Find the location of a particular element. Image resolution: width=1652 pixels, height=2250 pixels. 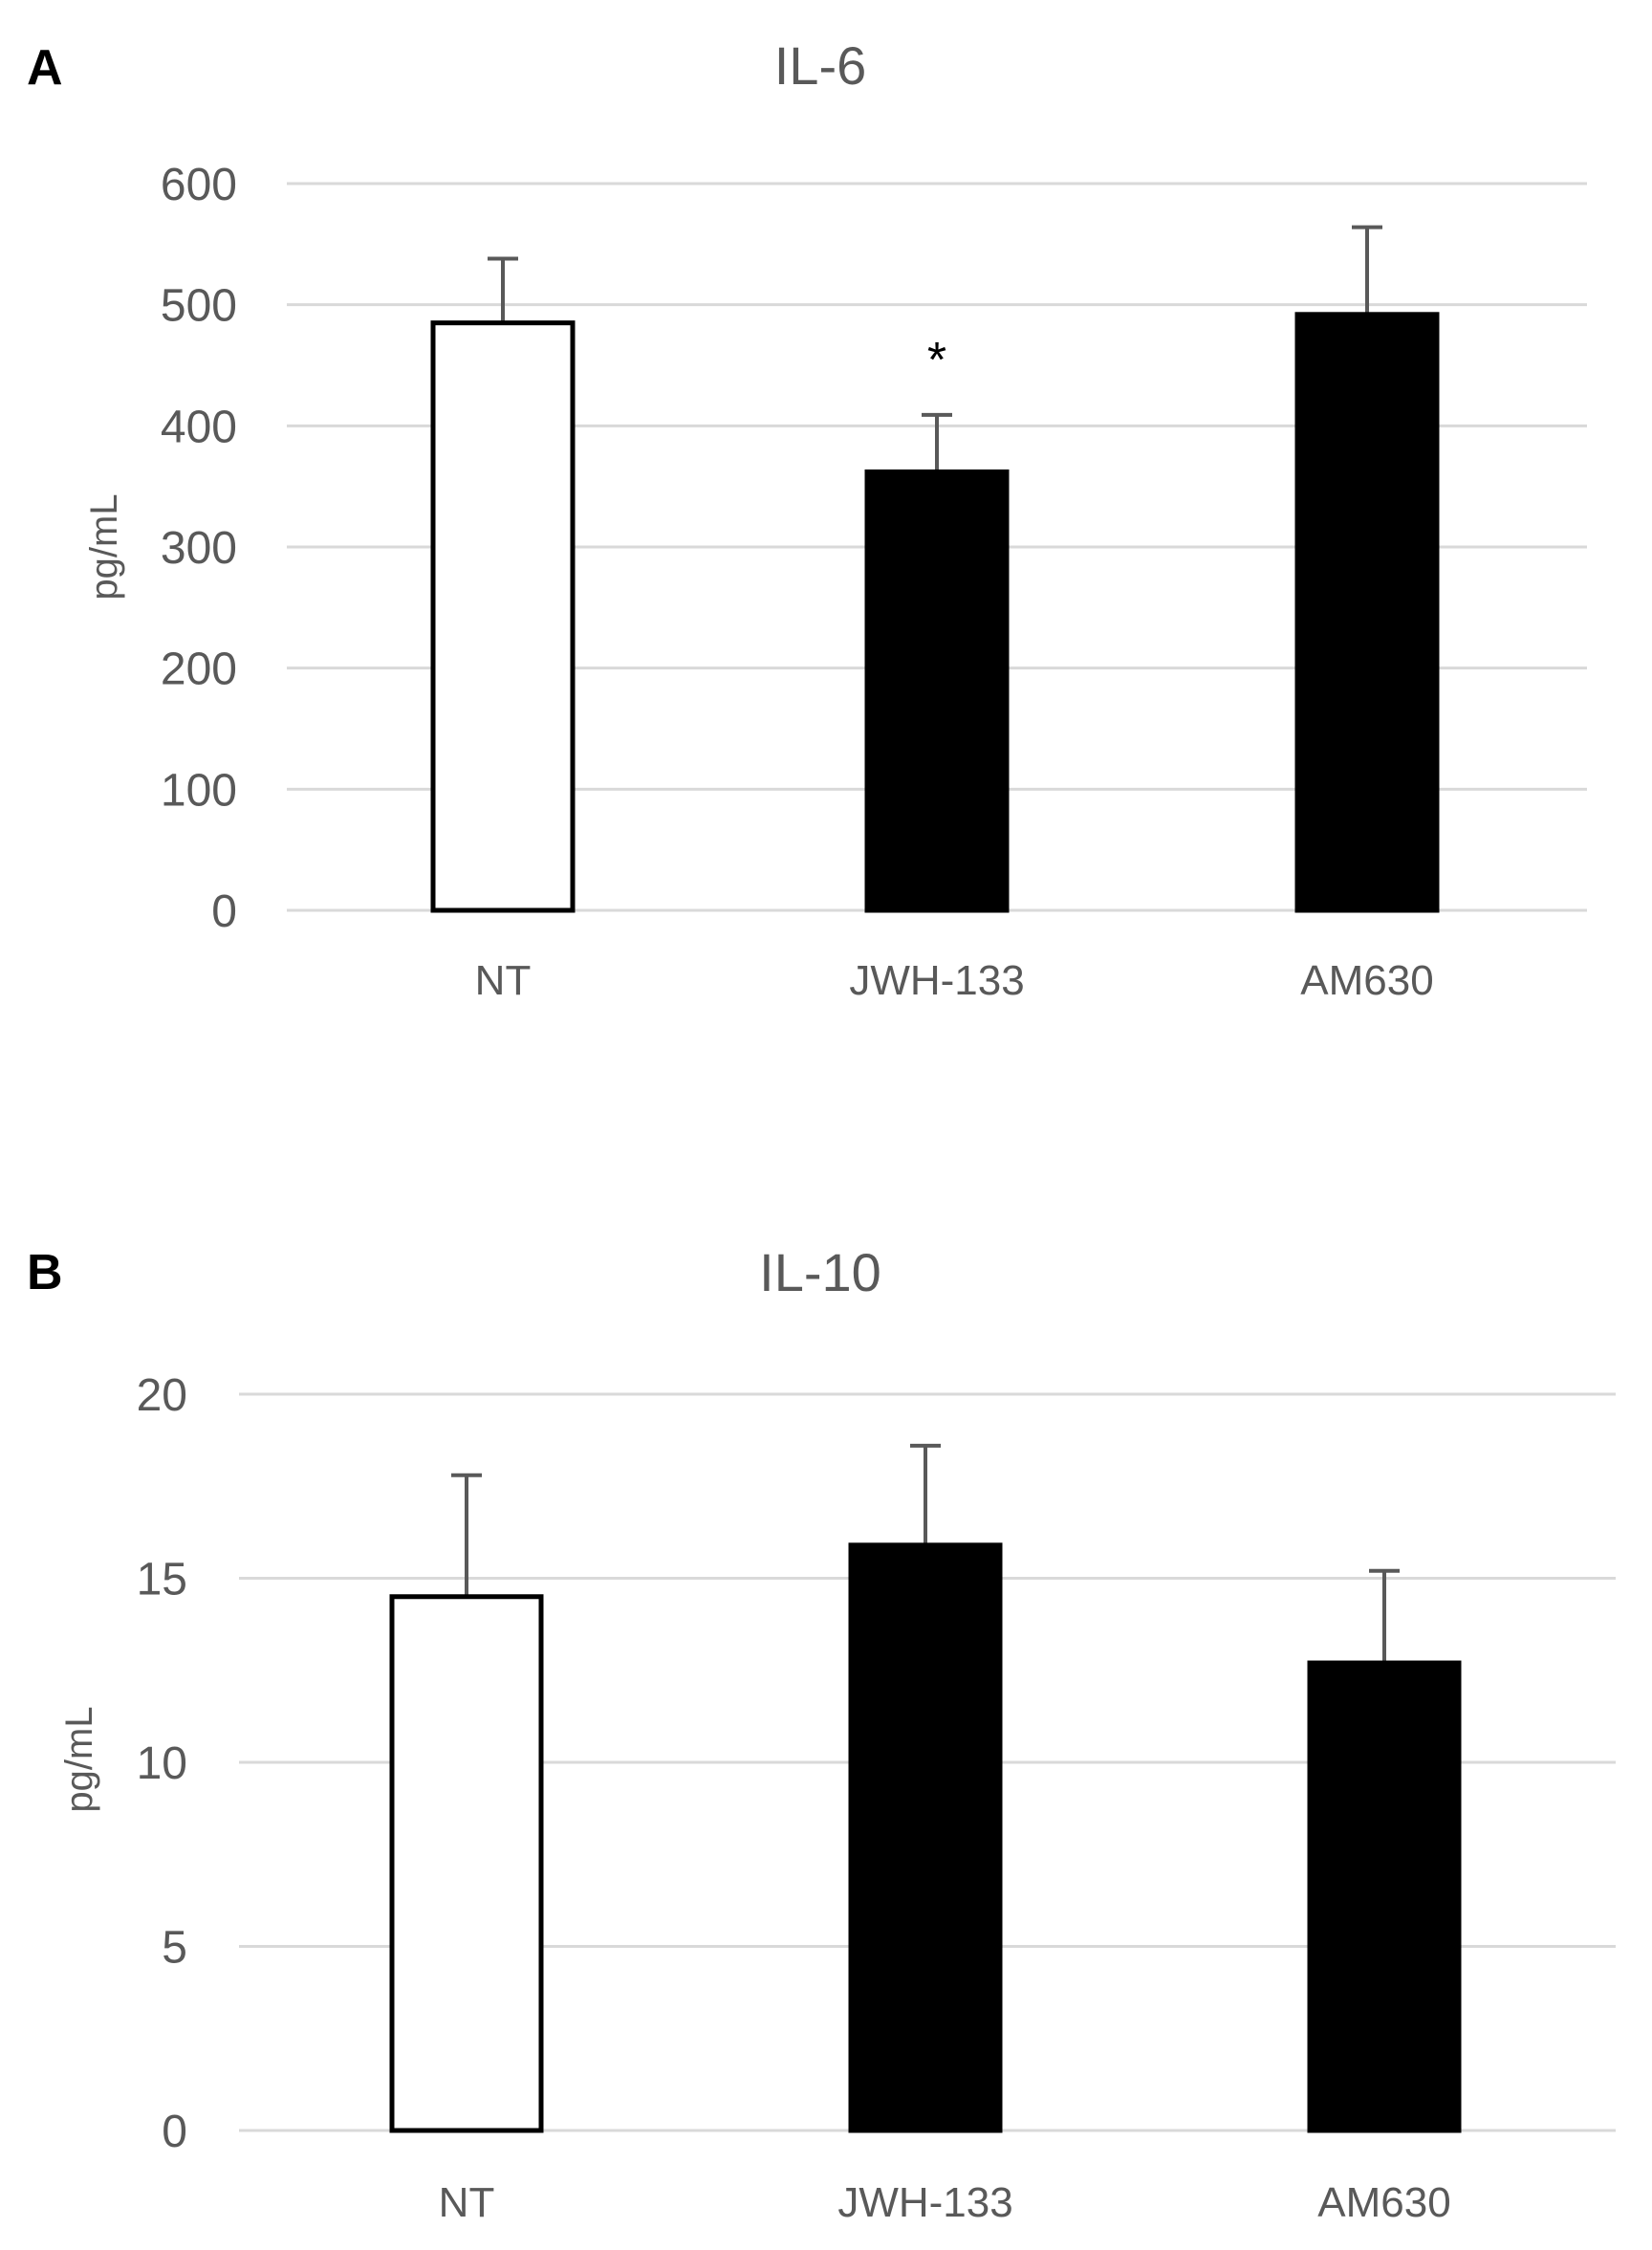

y-tick-label: 100 is located at coordinates (199, 790).